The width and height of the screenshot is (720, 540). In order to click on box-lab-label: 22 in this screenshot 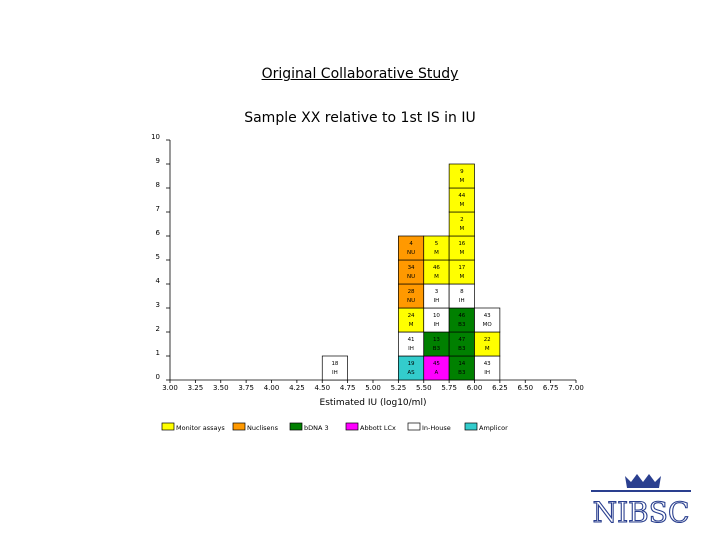, I will do `click(487, 340)`.